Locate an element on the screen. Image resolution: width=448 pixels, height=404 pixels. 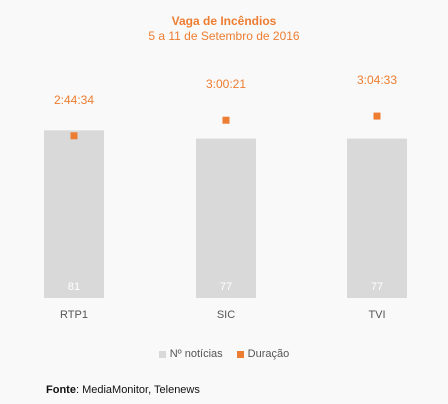
legend-swatch-duracao is located at coordinates (240, 354).